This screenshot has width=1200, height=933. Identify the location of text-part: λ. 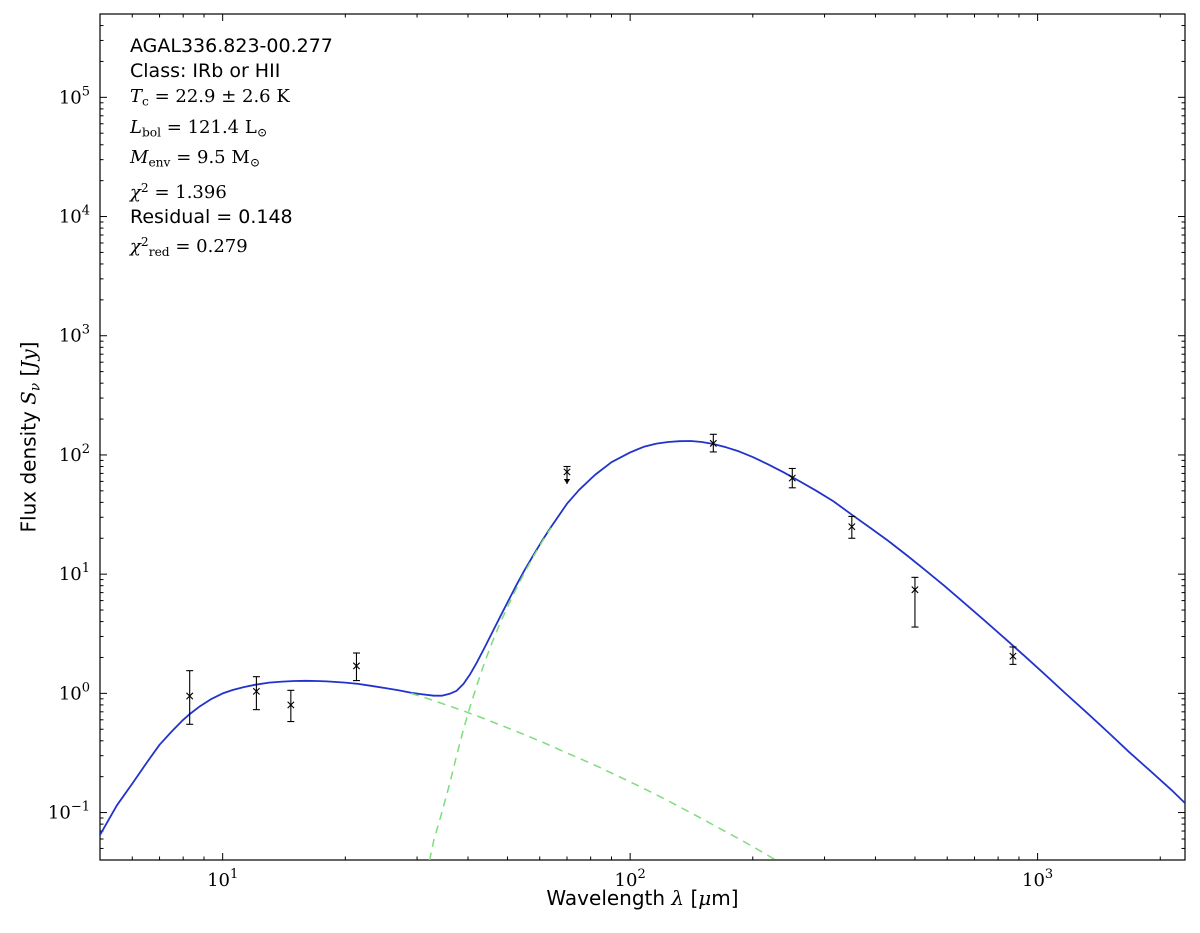
(678, 898).